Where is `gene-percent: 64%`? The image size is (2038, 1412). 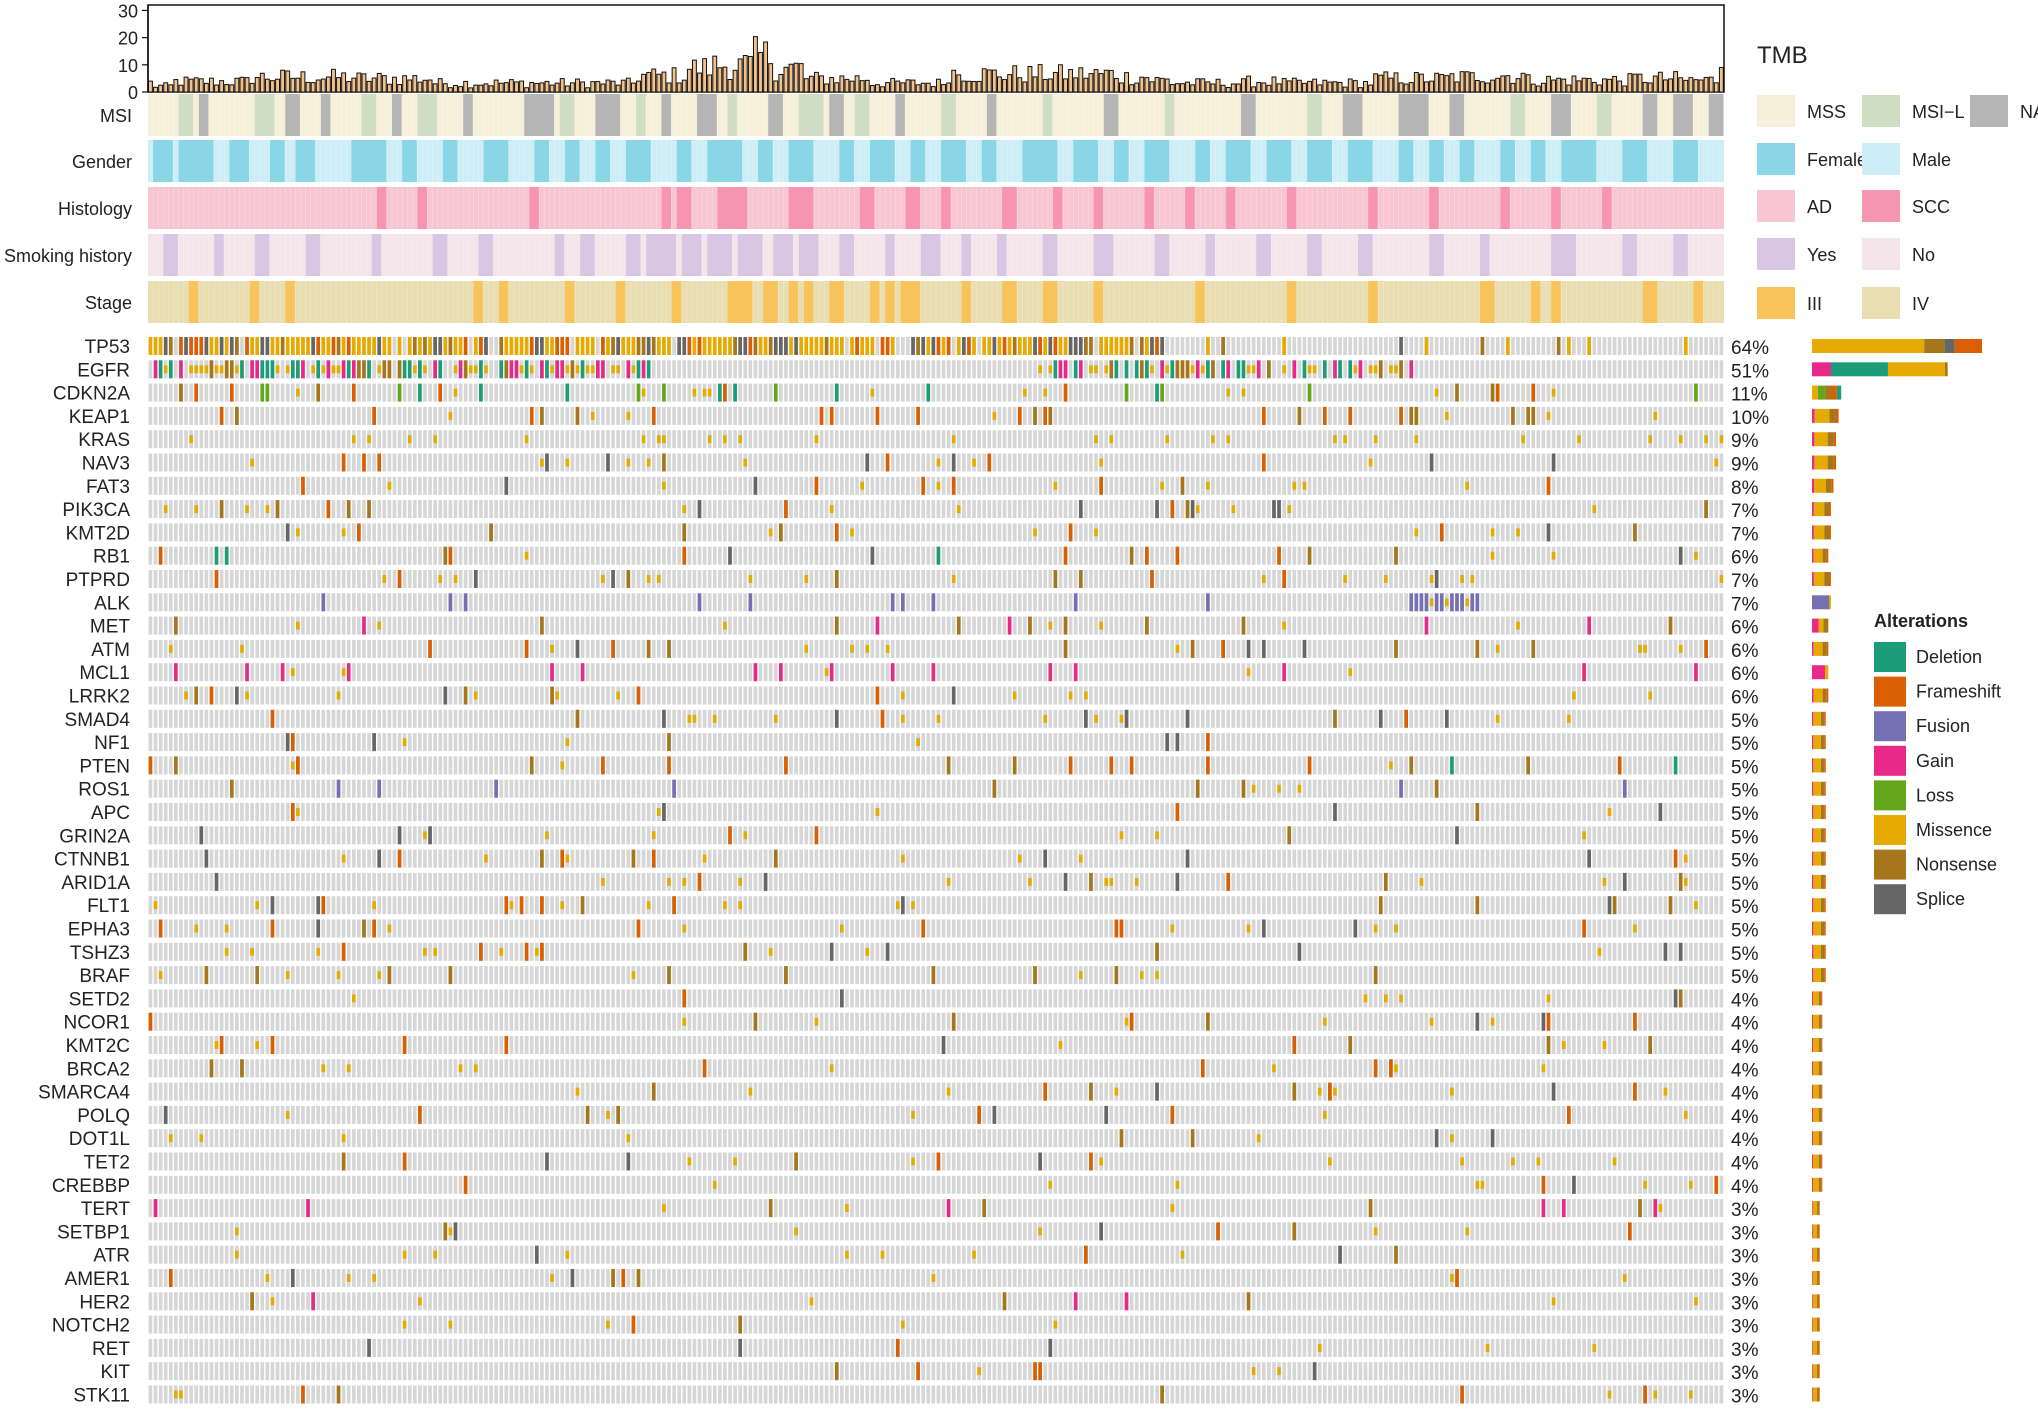 gene-percent: 64% is located at coordinates (1750, 348).